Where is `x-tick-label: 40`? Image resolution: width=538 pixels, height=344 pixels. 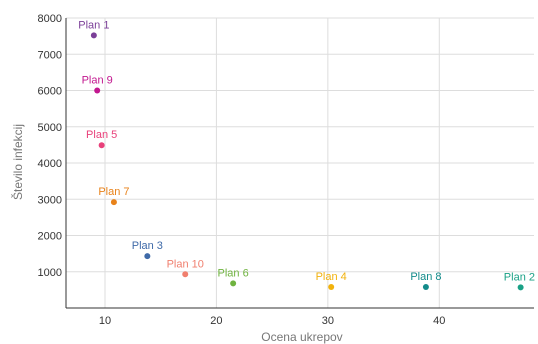 x-tick-label: 40 is located at coordinates (439, 321).